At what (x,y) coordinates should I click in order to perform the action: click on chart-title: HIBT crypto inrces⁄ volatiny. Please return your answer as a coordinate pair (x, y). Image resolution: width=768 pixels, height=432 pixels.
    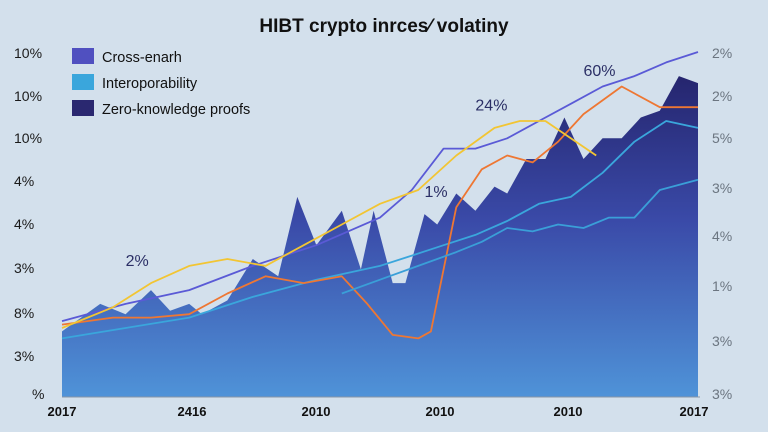
    Looking at the image, I should click on (384, 26).